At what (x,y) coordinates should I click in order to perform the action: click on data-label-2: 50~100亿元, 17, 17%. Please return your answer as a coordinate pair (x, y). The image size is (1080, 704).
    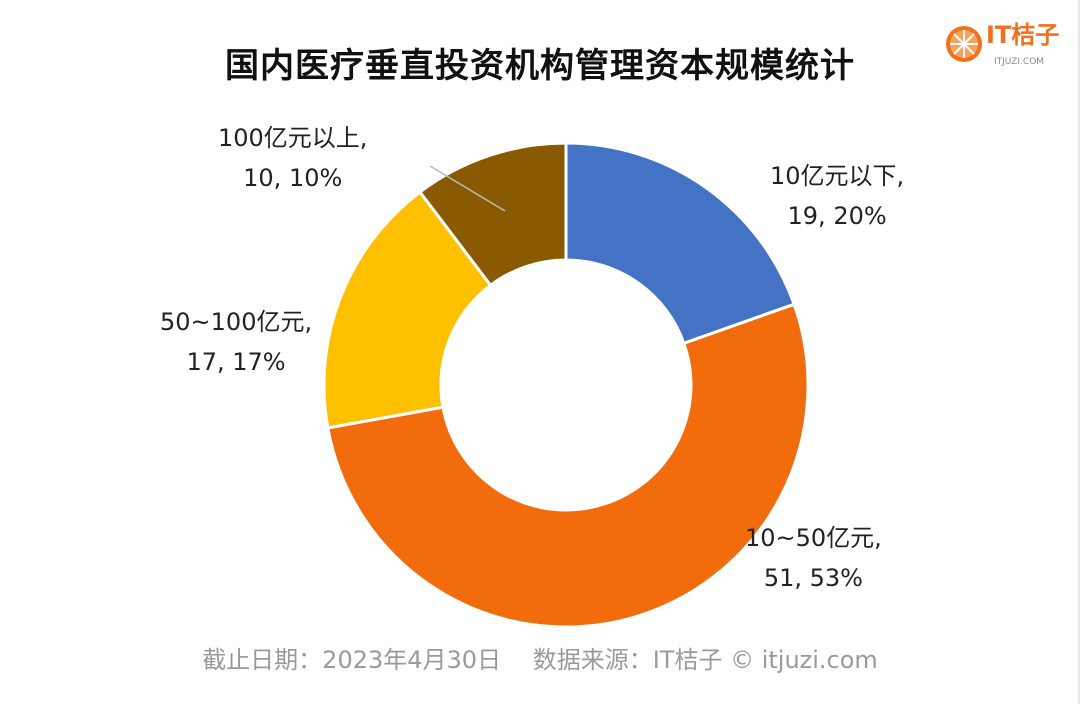
    Looking at the image, I should click on (236, 342).